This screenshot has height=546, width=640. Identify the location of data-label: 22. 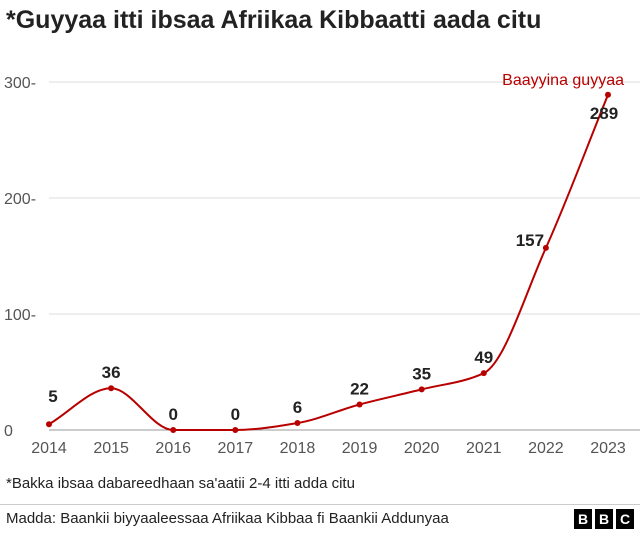
(359, 388).